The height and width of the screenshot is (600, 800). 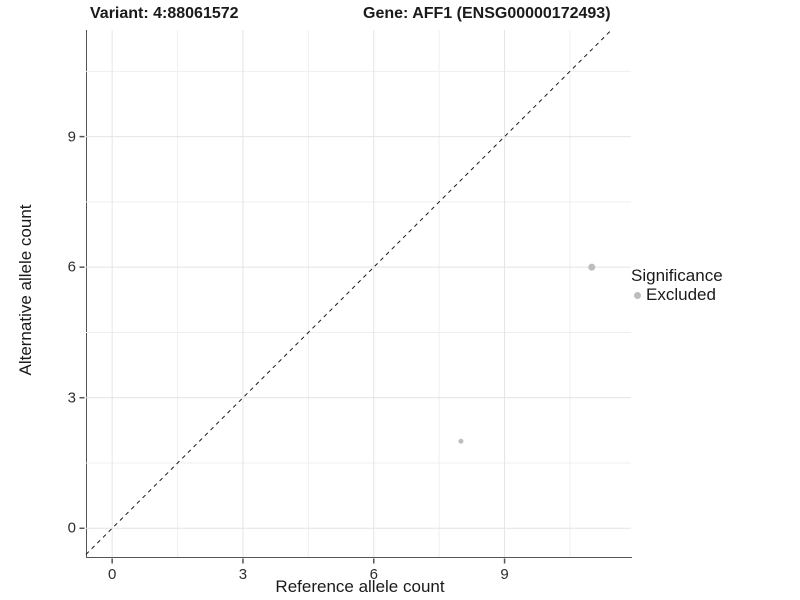 I want to click on y-tick-label: 3, so click(x=71, y=398).